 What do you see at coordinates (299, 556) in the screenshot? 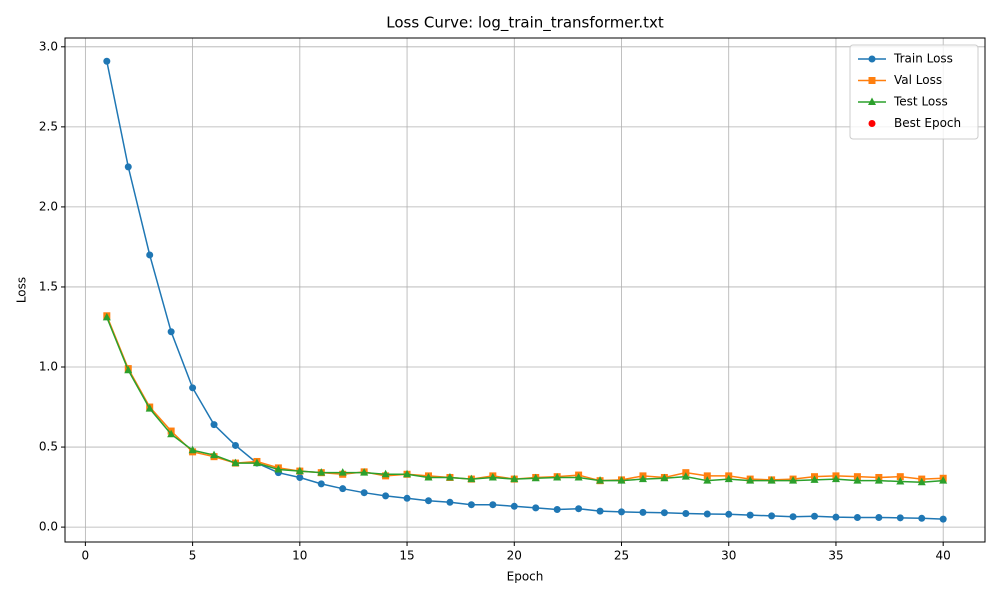
I see `x-tick-label: 10` at bounding box center [299, 556].